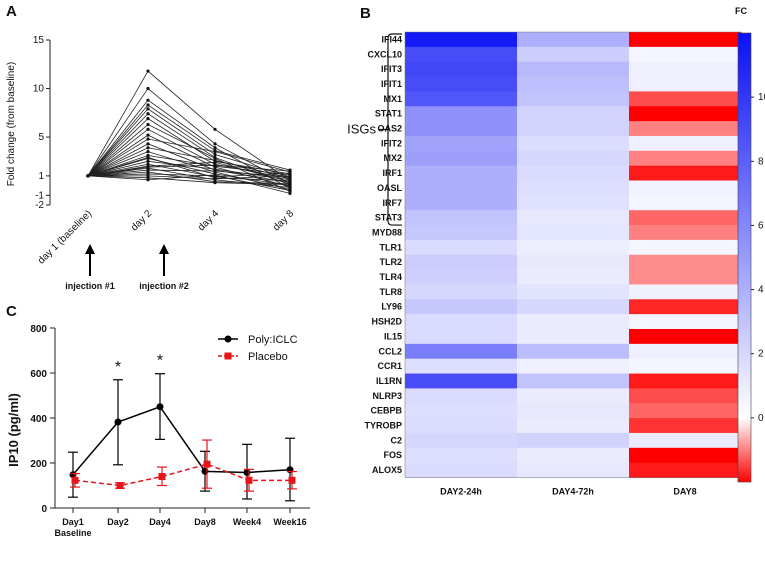 This screenshot has height=561, width=765. I want to click on a-y-tick-label: -2, so click(39, 205).